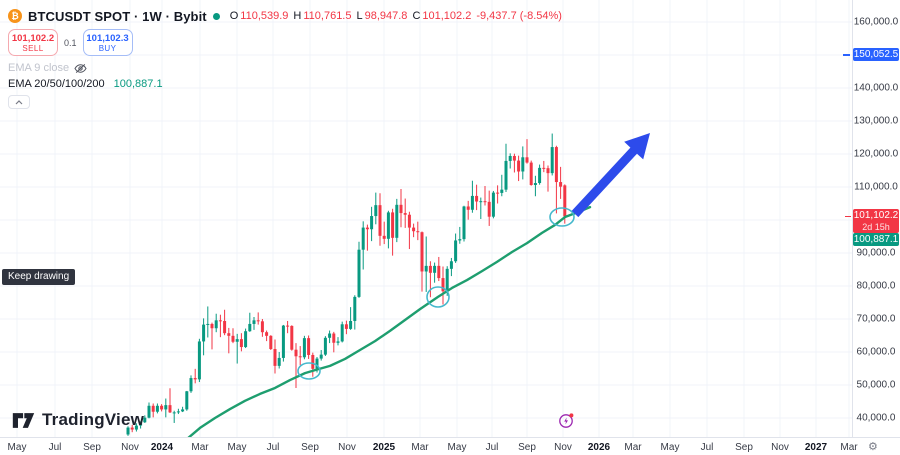 This screenshot has height=455, width=900. Describe the element at coordinates (15, 16) in the screenshot. I see `btc-logo-icon: ₿` at that location.